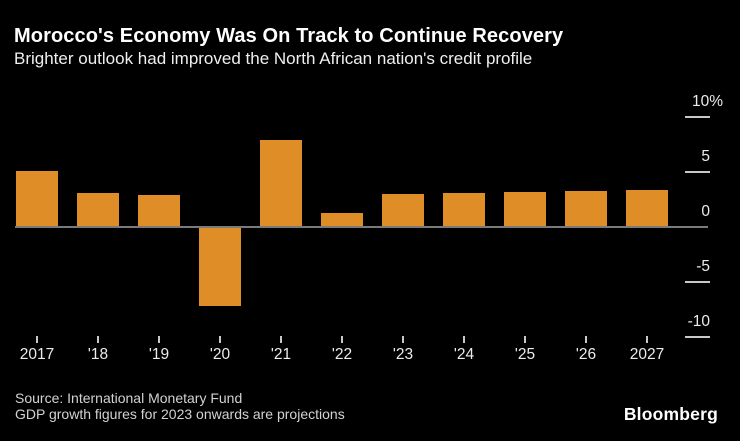  I want to click on y-axis-label: 5, so click(705, 156).